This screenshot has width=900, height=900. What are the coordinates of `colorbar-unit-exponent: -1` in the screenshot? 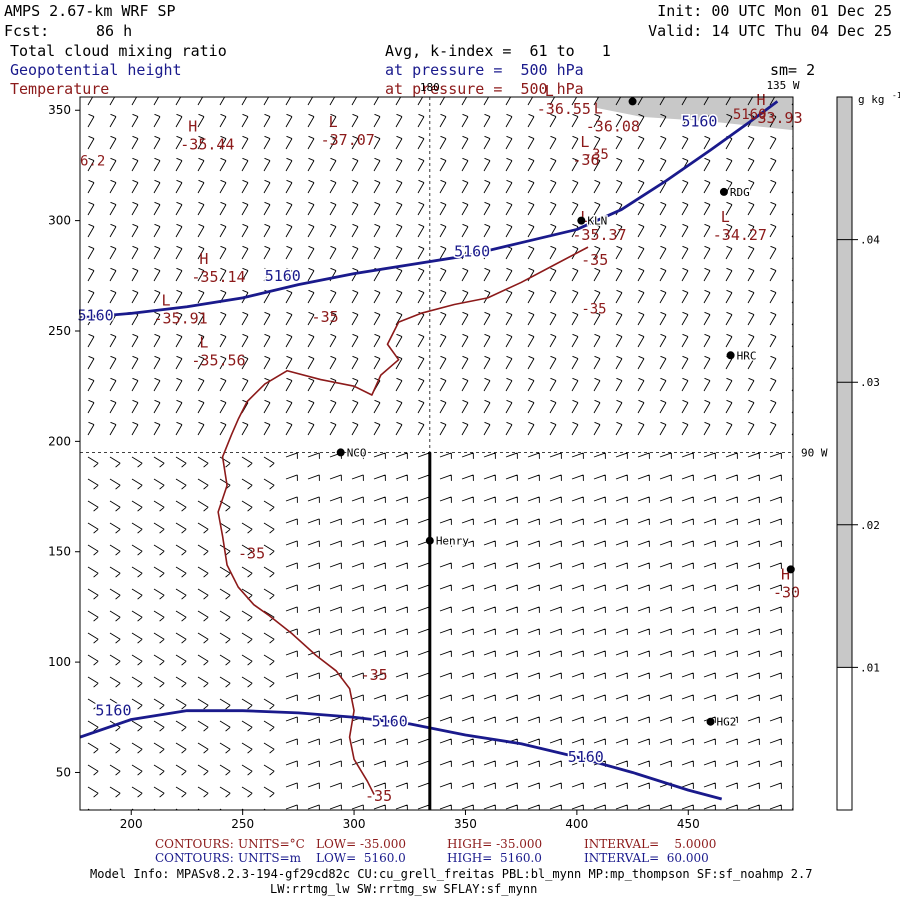 It's located at (896, 95).